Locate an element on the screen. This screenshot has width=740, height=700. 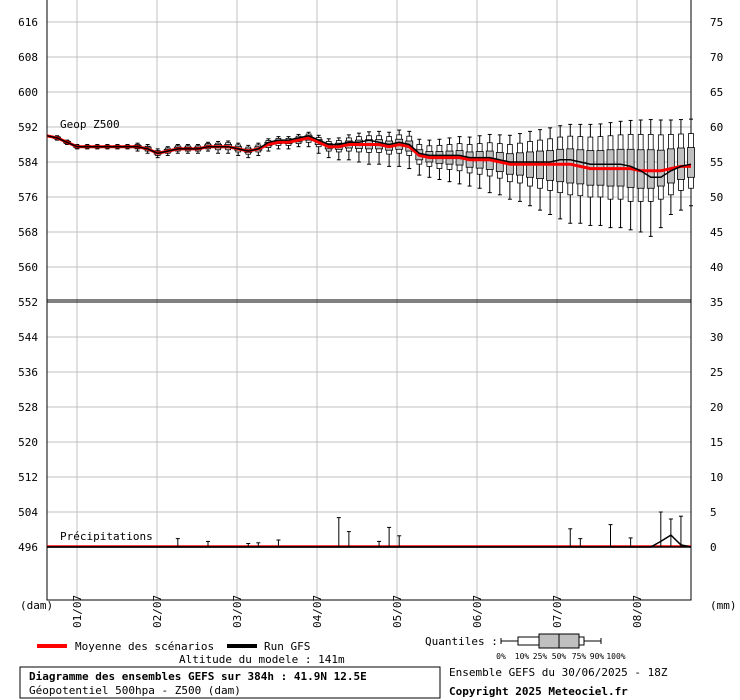
x-tick-label: 05/07 is located at coordinates (397, 611).